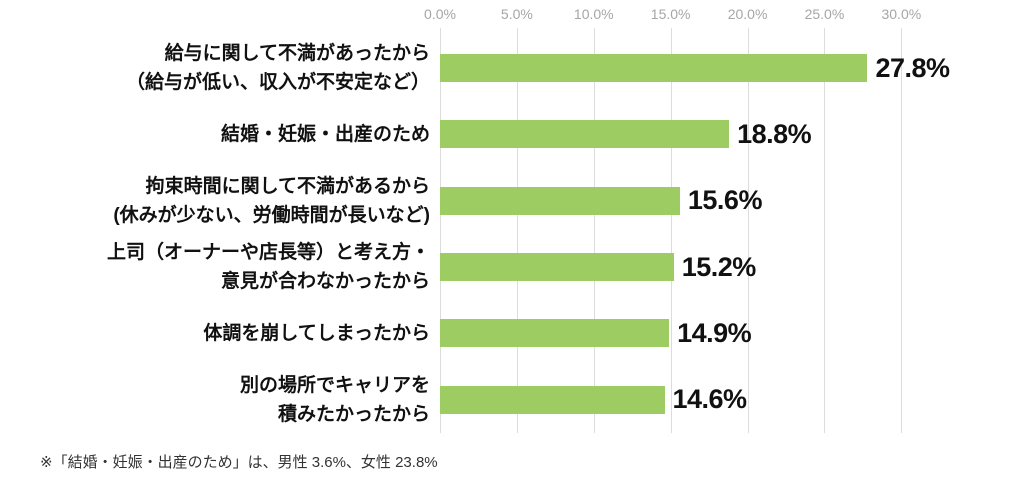 The width and height of the screenshot is (1024, 477). Describe the element at coordinates (774, 133) in the screenshot. I see `value-label: 18.8%` at that location.